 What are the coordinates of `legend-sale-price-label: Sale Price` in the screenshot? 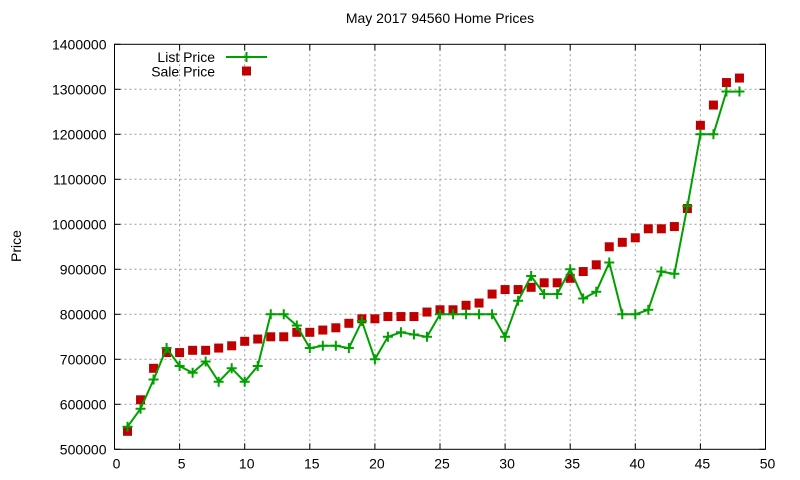 It's located at (183, 72).